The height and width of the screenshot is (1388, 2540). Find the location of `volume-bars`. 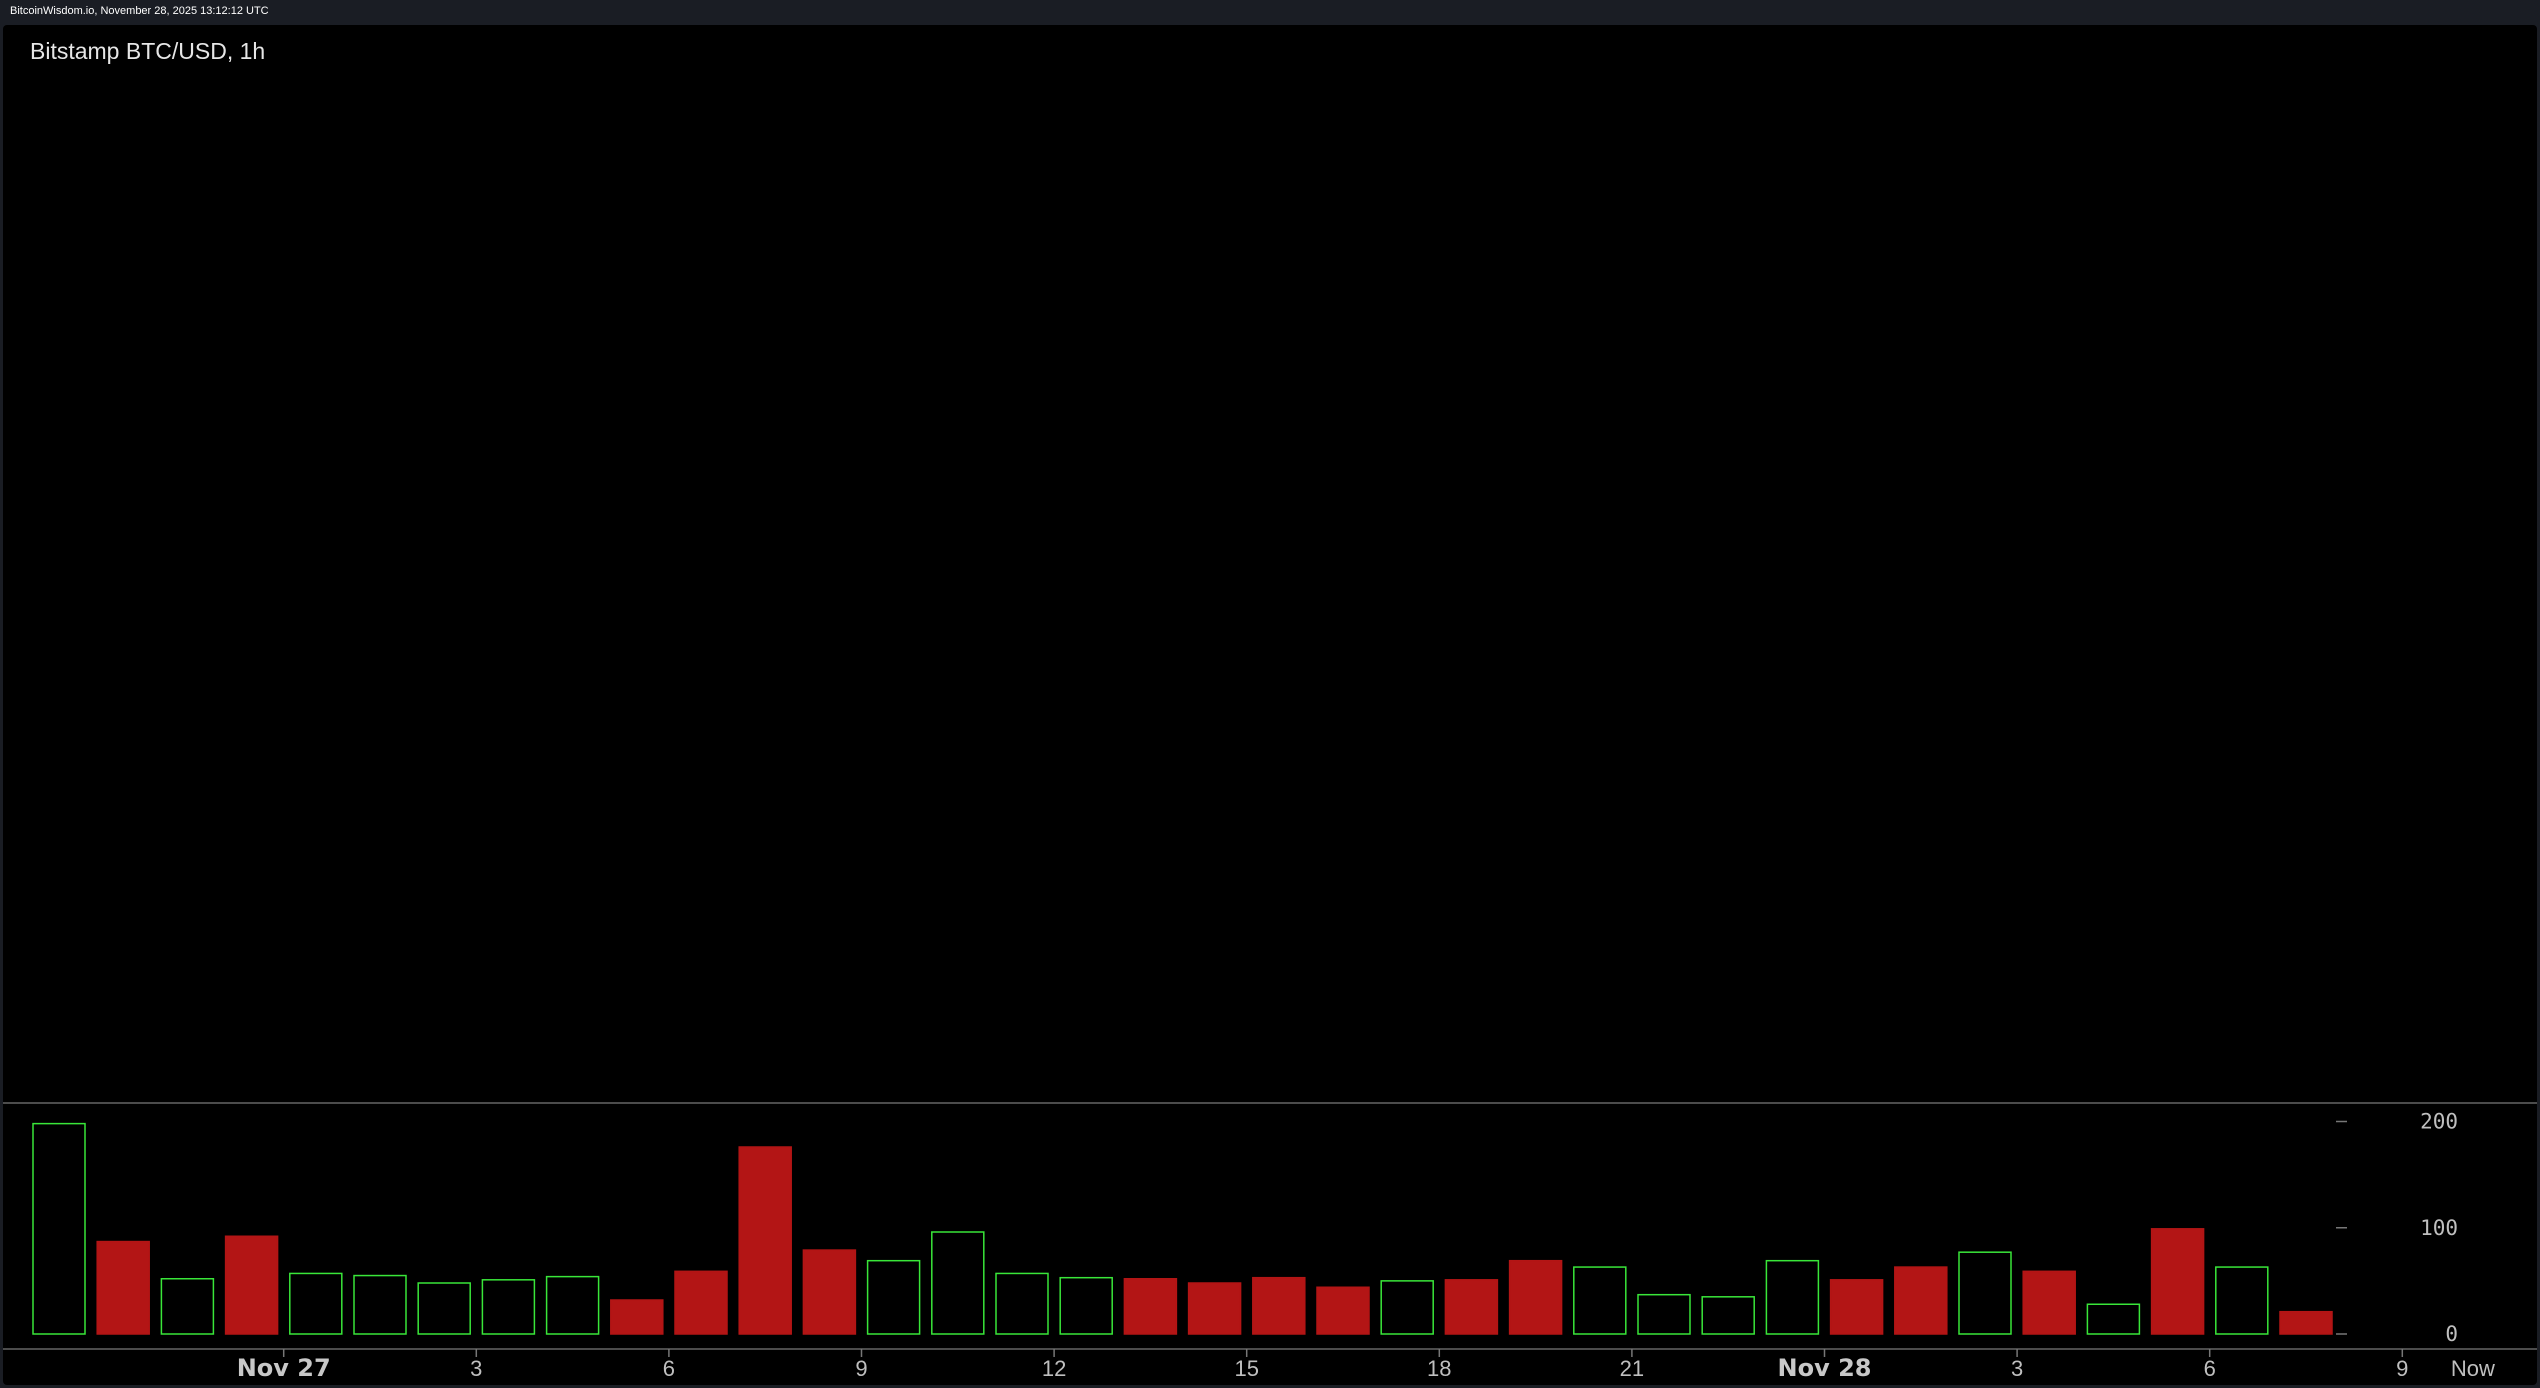

volume-bars is located at coordinates (1182, 1228).